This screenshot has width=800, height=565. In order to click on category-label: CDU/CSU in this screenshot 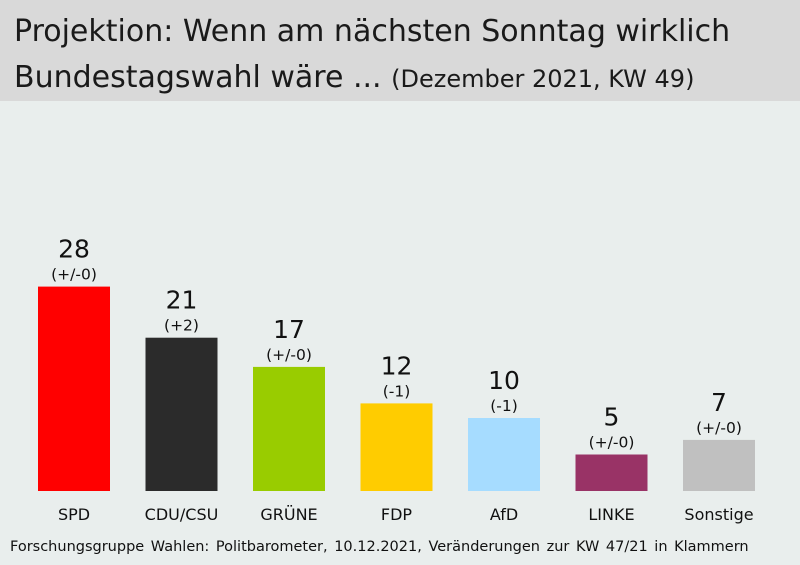, I will do `click(182, 514)`.